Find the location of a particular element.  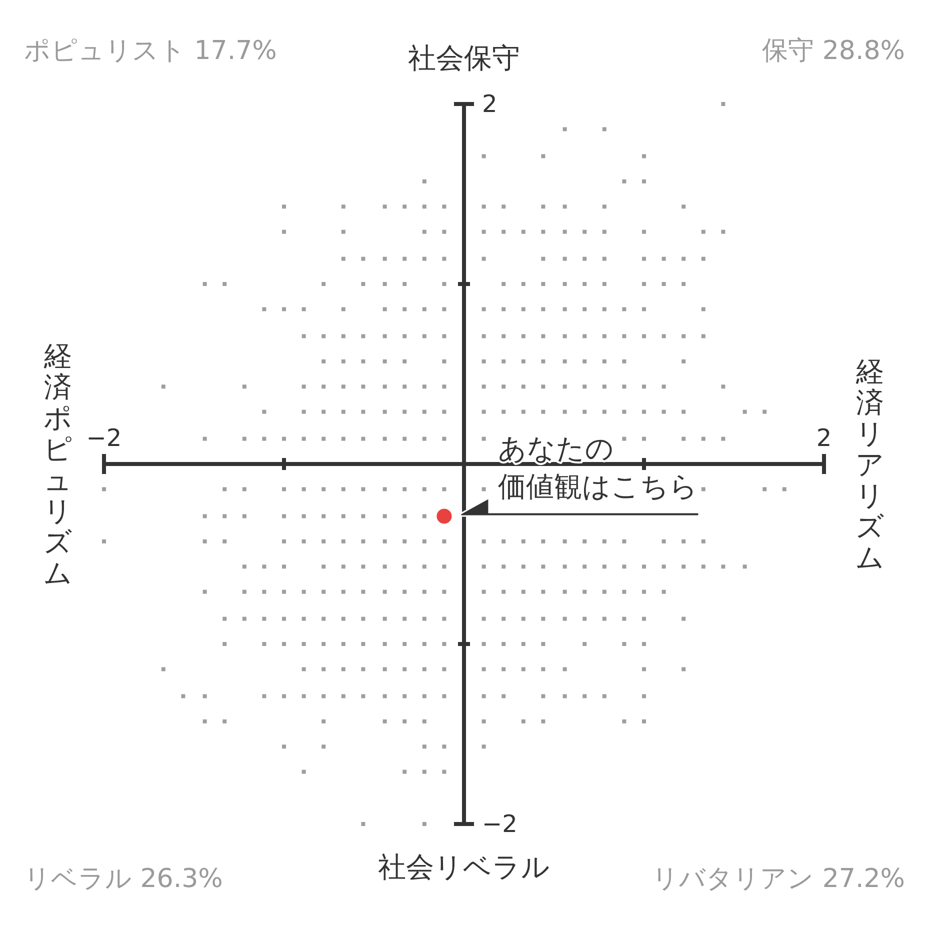

annotation: あなたの is located at coordinates (556, 449).